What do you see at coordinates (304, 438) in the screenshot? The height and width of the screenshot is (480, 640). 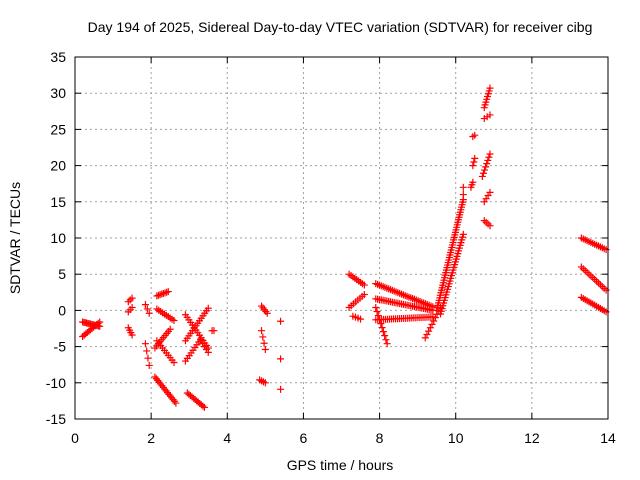 I see `x-tick-label: 6` at bounding box center [304, 438].